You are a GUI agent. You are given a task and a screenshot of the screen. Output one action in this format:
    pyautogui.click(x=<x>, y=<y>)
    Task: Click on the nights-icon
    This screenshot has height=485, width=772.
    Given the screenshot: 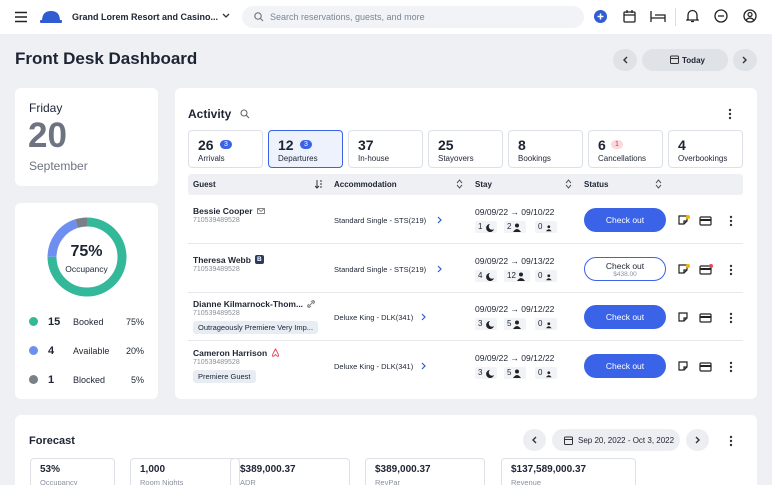 What is the action you would take?
    pyautogui.click(x=490, y=276)
    